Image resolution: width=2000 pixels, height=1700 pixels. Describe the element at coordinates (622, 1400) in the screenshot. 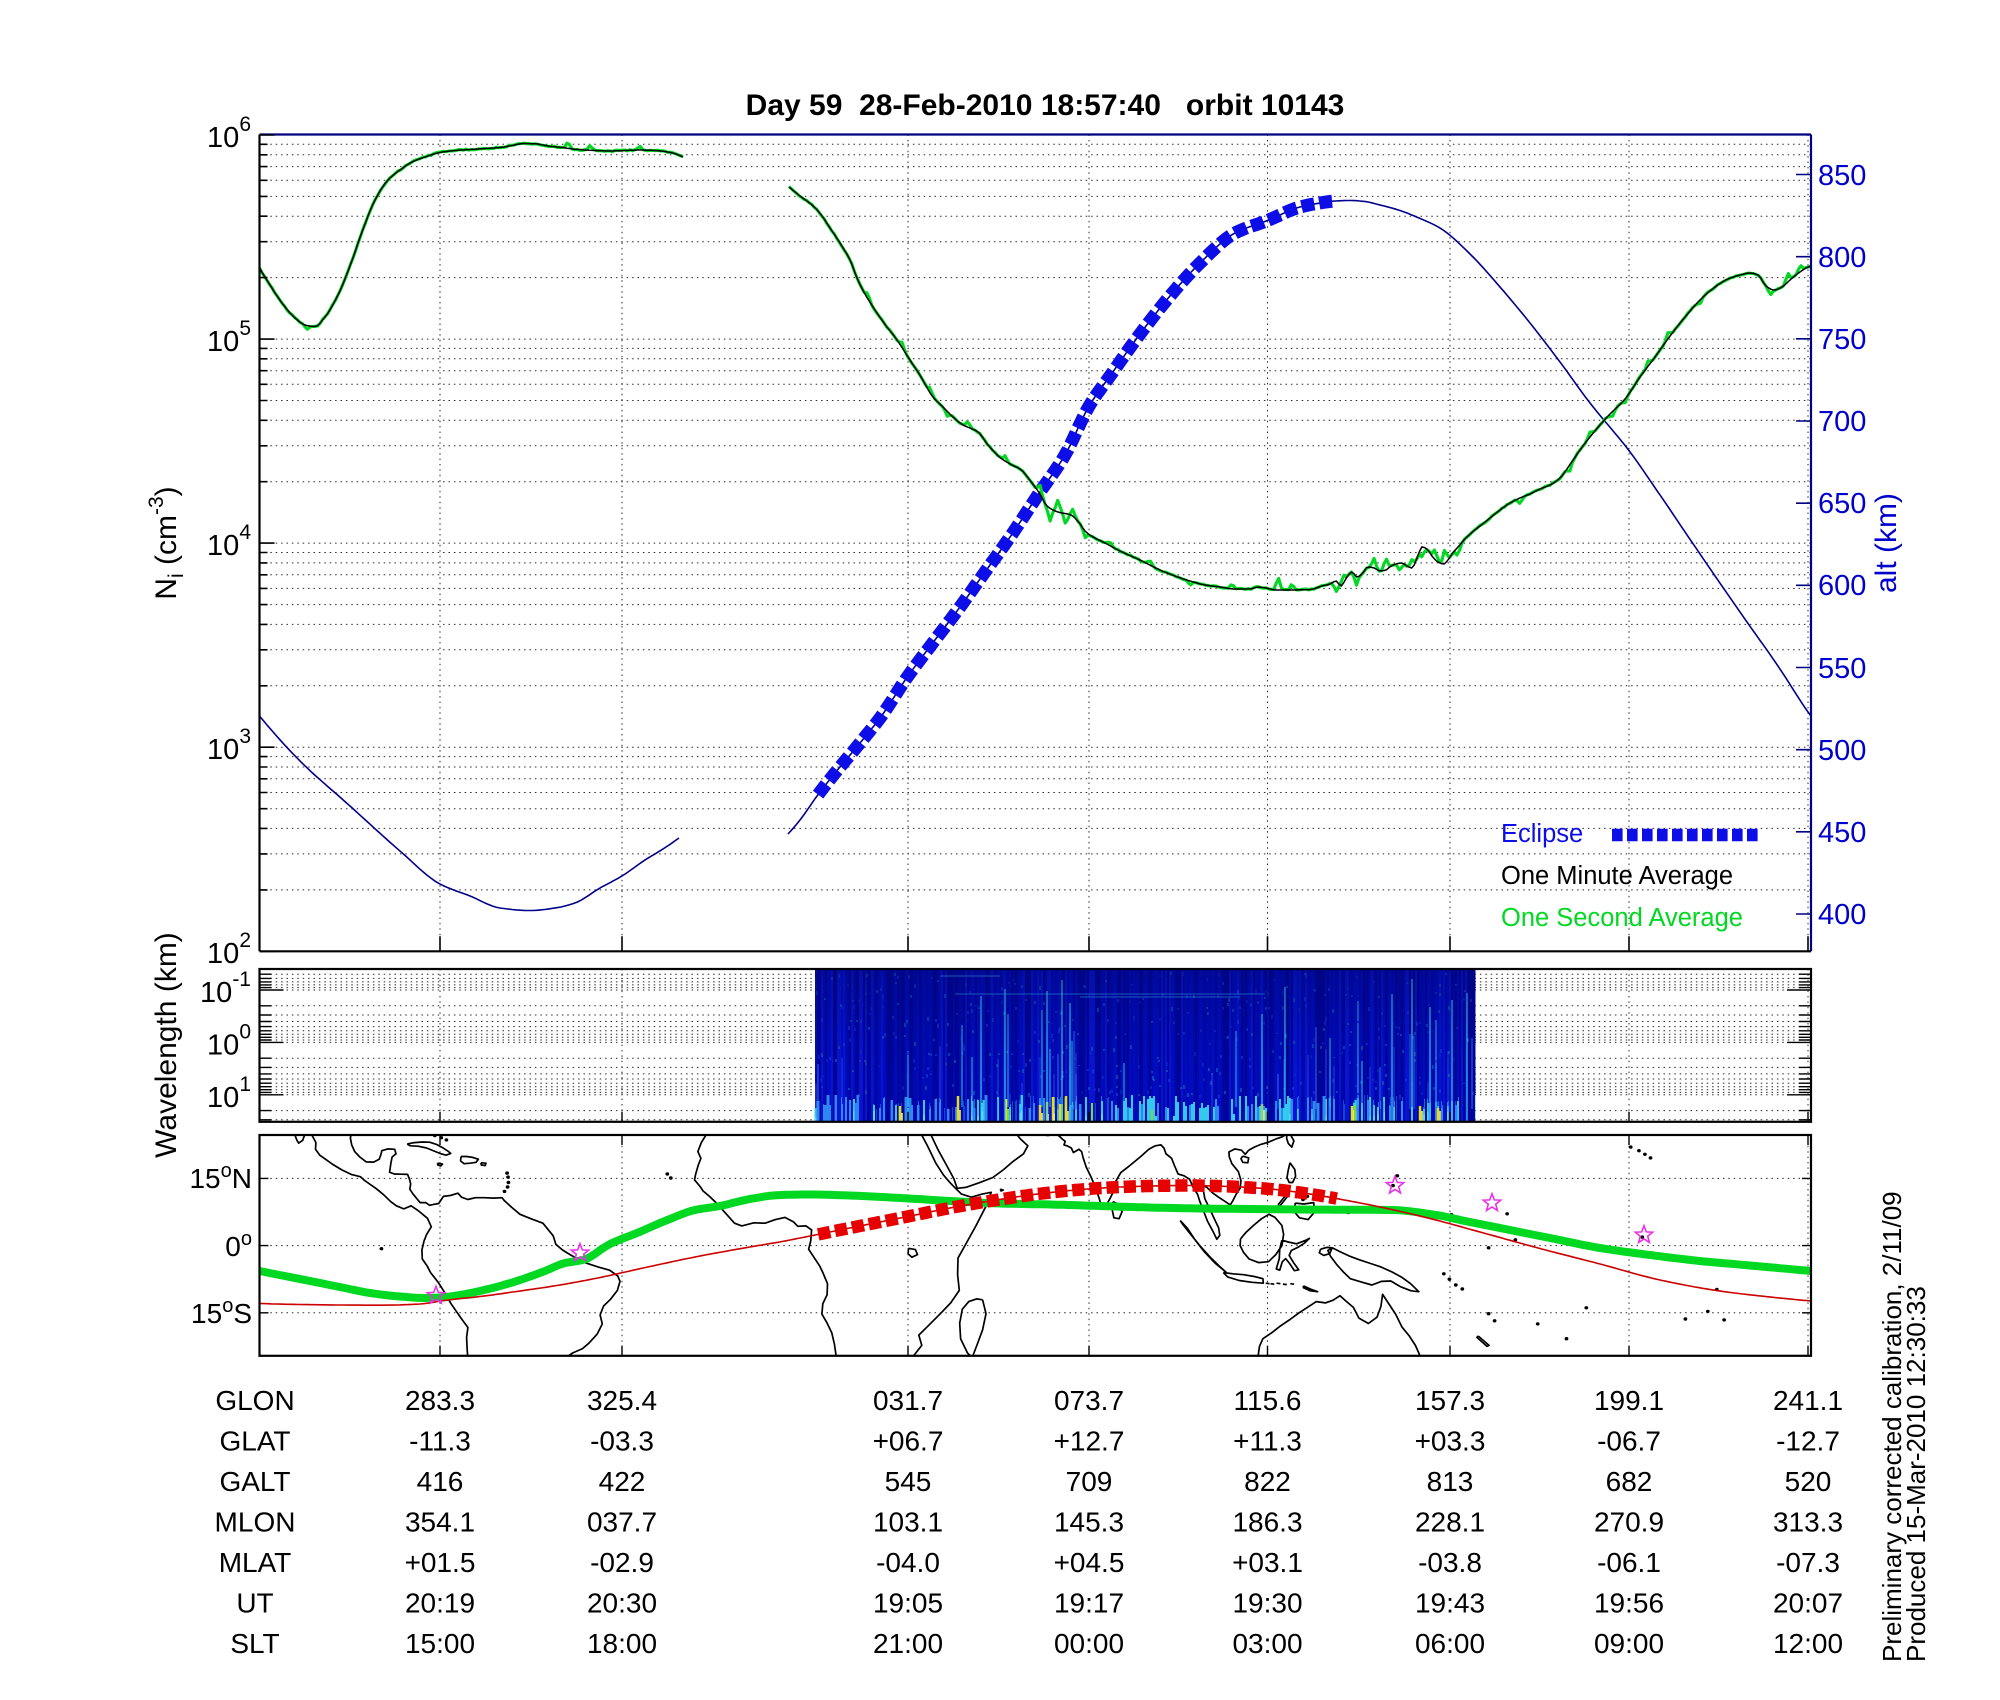

I see `svg-text: 325.4` at that location.